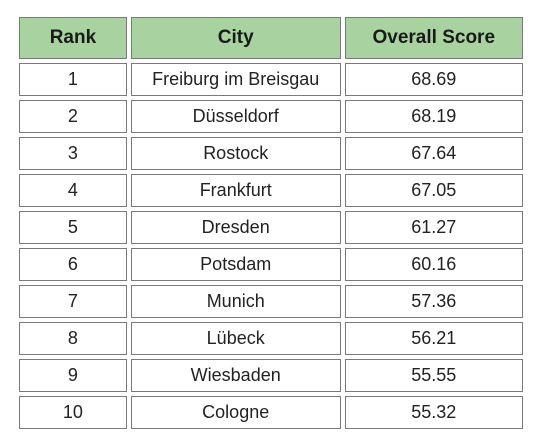  What do you see at coordinates (235, 264) in the screenshot?
I see `city-cell: Potsdam` at bounding box center [235, 264].